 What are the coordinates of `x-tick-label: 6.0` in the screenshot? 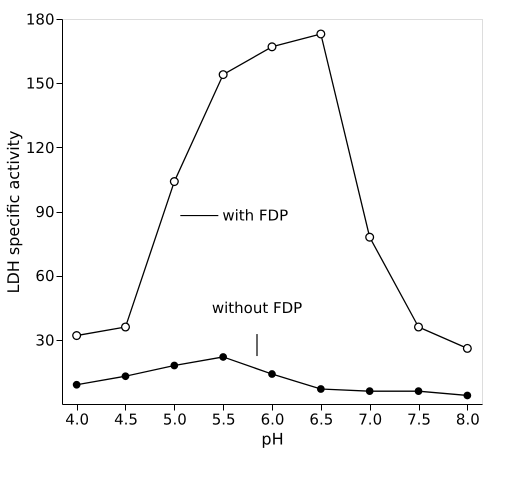 It's located at (272, 419).